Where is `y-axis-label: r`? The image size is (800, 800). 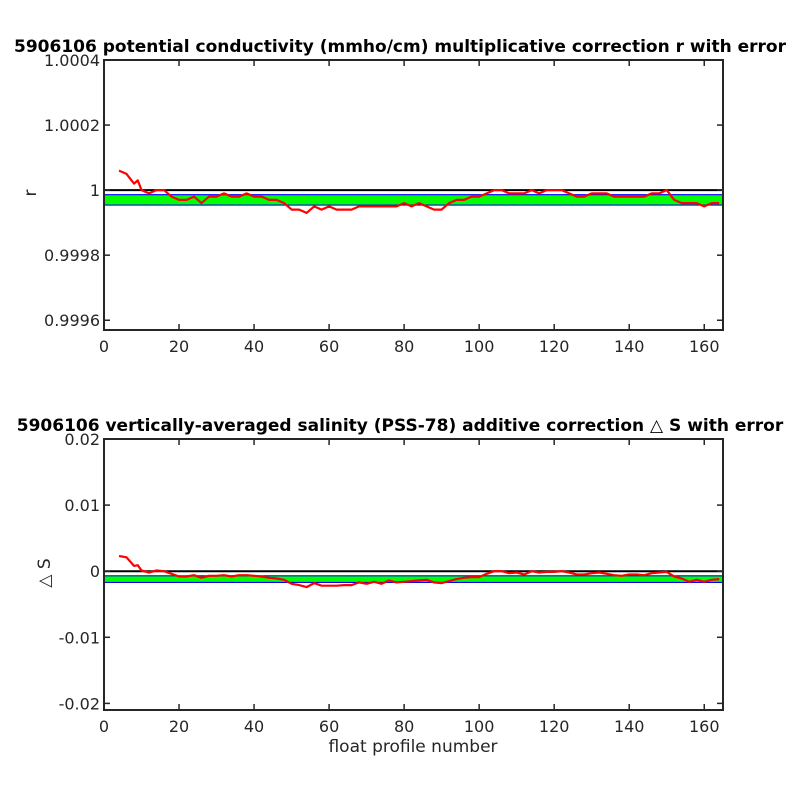
y-axis-label: r is located at coordinates (31, 193).